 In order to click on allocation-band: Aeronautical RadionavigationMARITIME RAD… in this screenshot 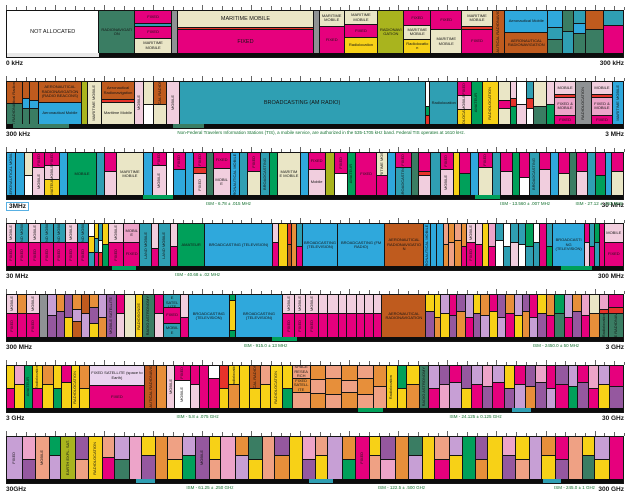, I will do `click(315, 105)`.